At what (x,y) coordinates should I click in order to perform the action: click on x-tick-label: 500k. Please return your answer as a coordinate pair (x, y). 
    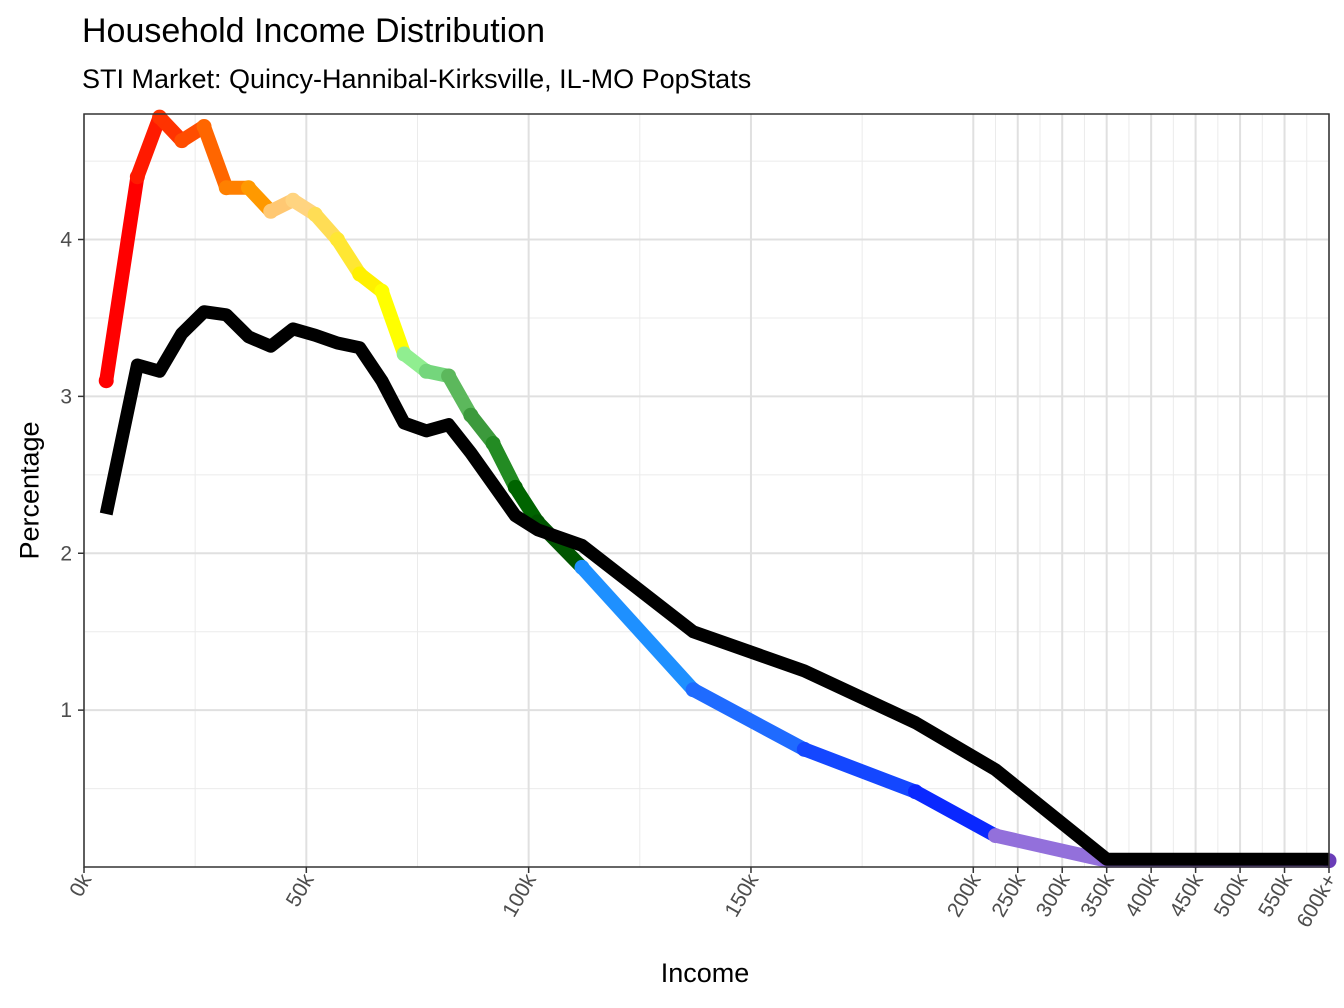
    Looking at the image, I should click on (1231, 895).